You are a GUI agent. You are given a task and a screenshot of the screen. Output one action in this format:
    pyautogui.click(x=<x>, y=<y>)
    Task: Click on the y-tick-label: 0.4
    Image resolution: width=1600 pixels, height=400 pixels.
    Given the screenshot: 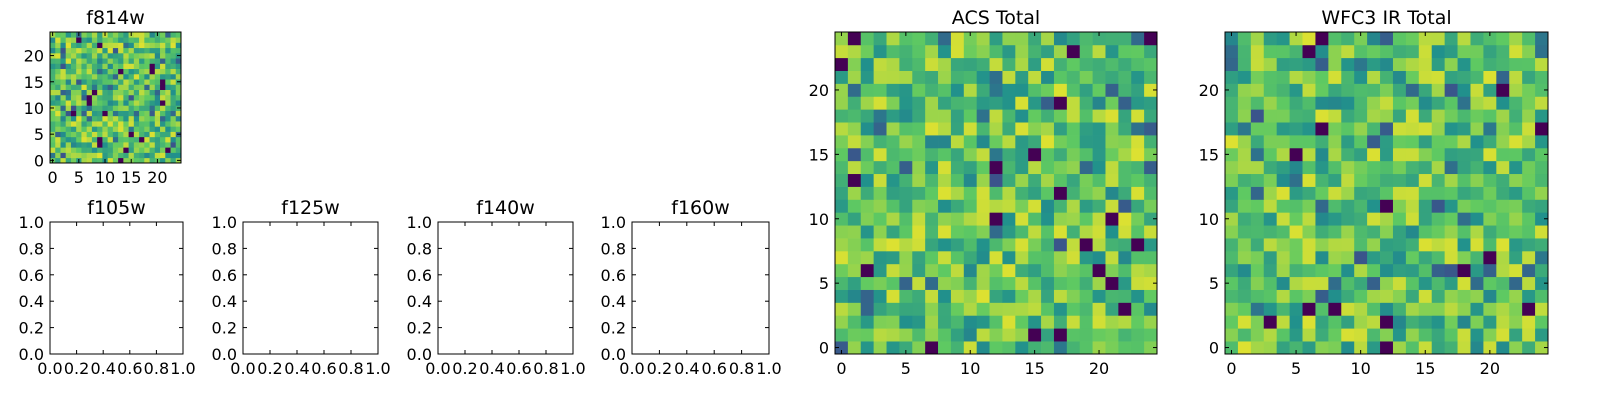 What is the action you would take?
    pyautogui.click(x=613, y=301)
    